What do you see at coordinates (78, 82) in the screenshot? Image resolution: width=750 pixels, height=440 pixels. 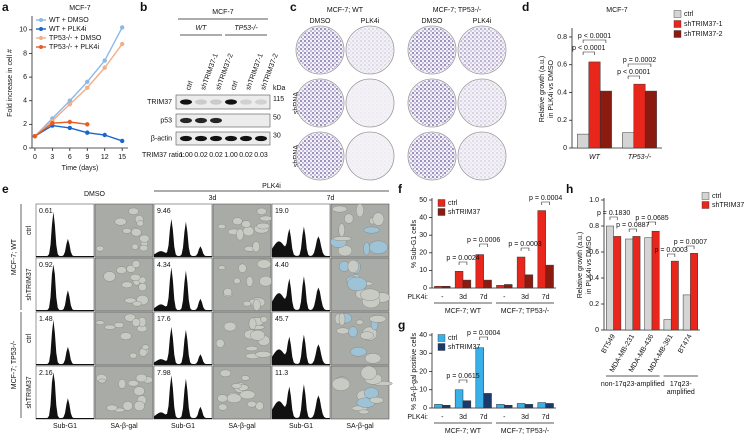 I see `series-line` at bounding box center [78, 82].